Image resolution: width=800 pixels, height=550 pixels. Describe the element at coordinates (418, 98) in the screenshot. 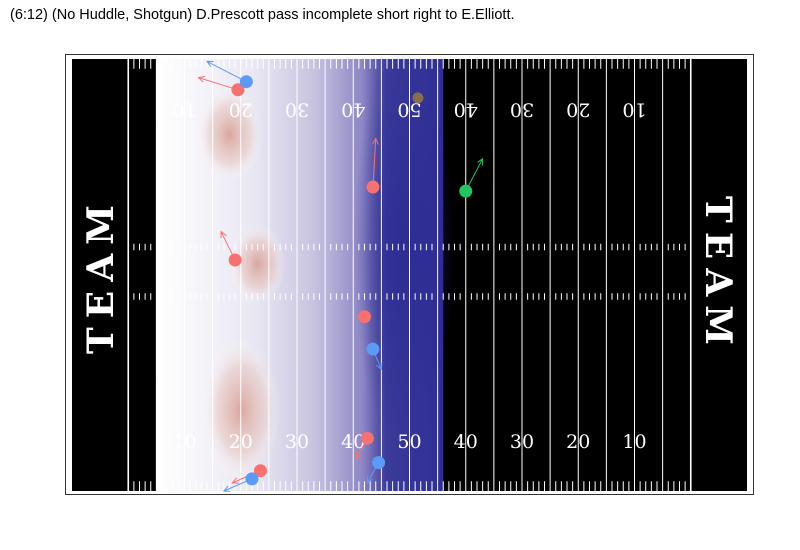

I see `football-marker` at that location.